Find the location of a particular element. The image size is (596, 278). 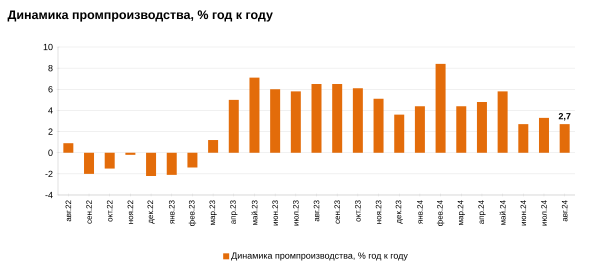

y-tick-label: 10 is located at coordinates (48, 47).